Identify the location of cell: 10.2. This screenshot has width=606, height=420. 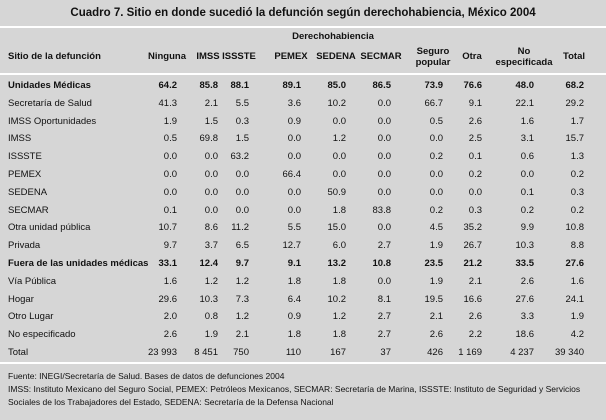
(337, 103).